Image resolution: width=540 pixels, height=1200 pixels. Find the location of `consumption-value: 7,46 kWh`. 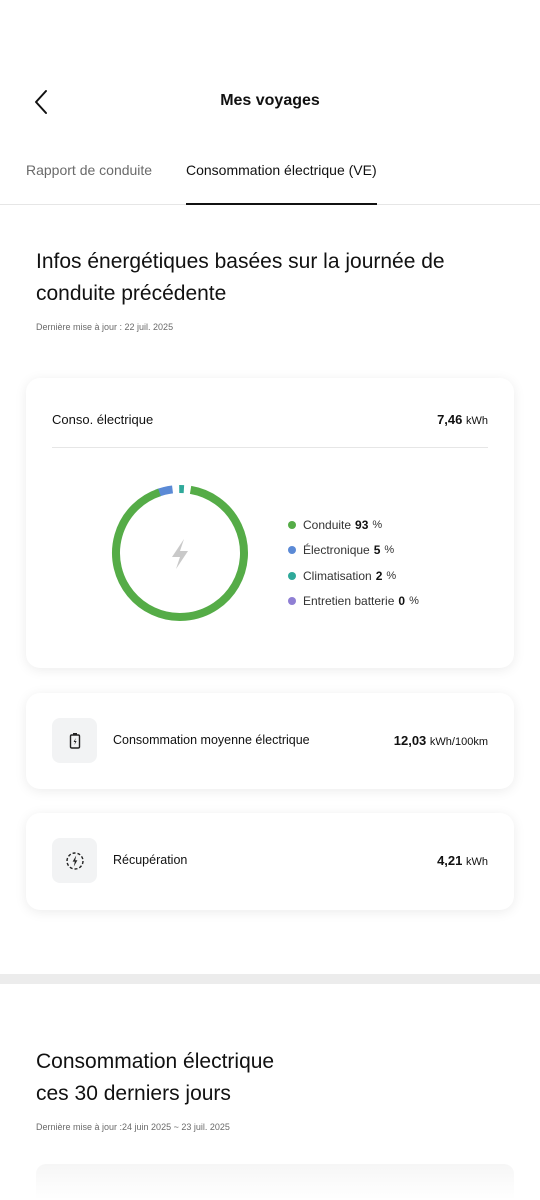

consumption-value: 7,46 kWh is located at coordinates (462, 419).